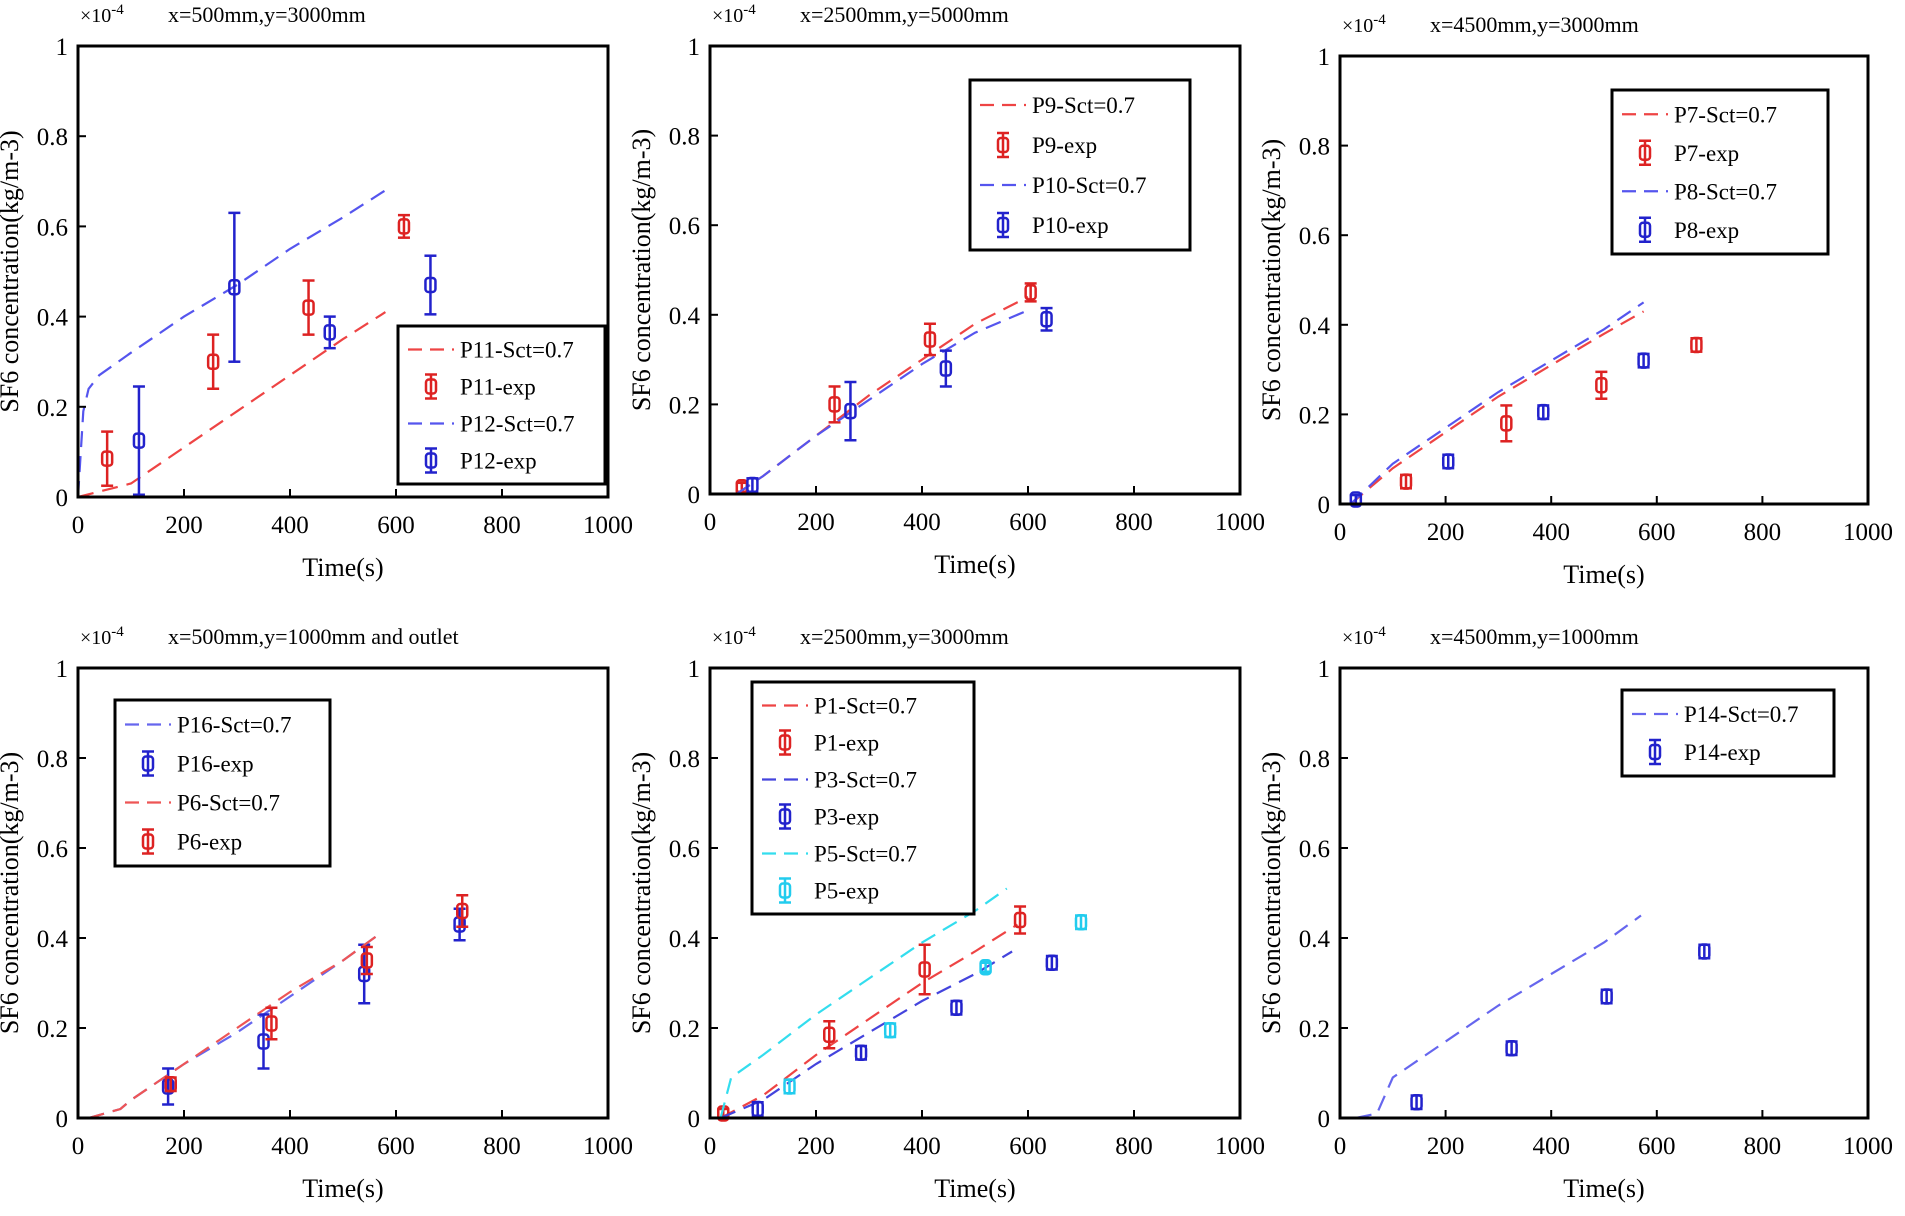  I want to click on subplot-title: x=4500mm,y=3000mm, so click(1534, 24).